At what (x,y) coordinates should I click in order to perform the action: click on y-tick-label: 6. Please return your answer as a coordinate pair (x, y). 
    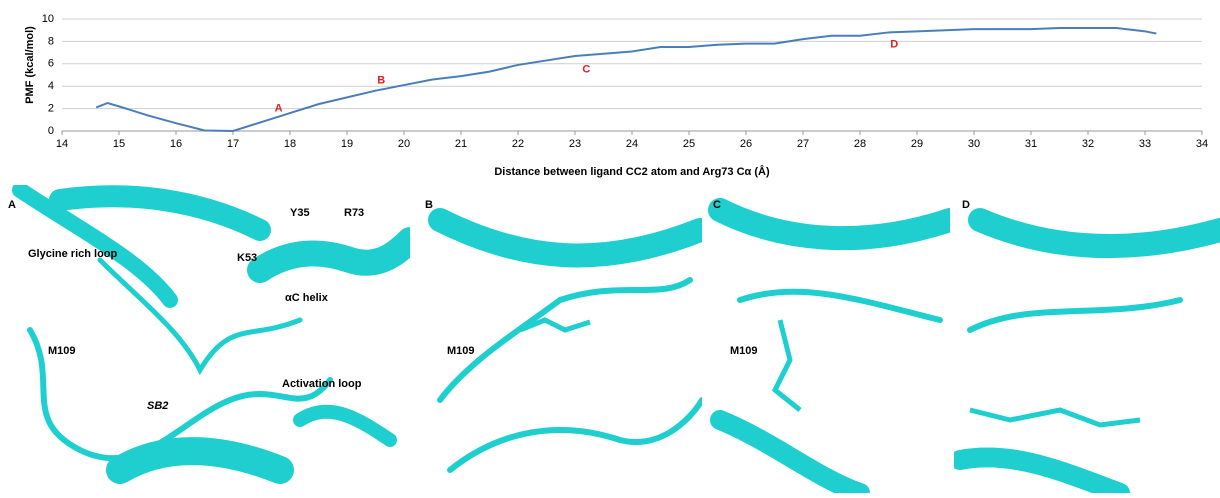
    Looking at the image, I should click on (51, 64).